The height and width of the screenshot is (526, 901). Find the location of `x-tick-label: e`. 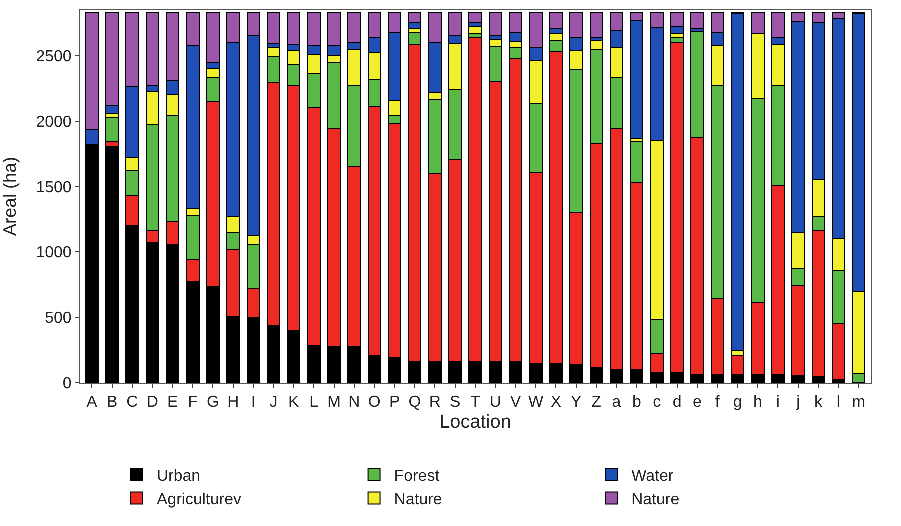

x-tick-label: e is located at coordinates (697, 403).